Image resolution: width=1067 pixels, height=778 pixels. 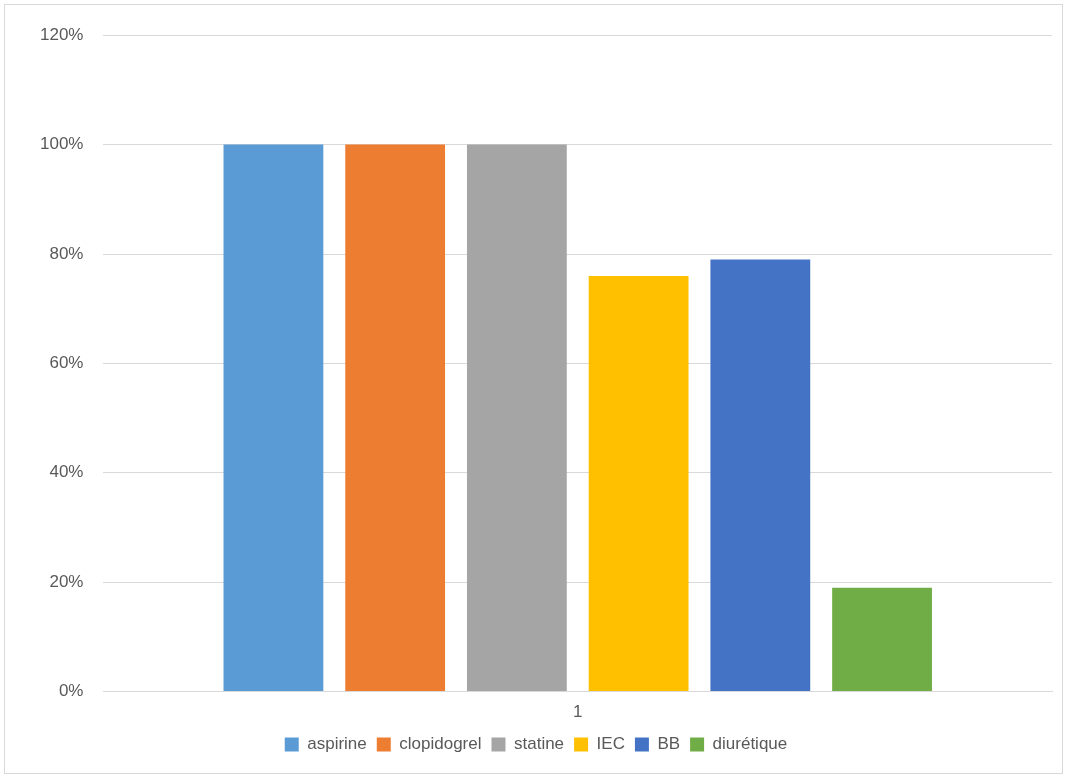 What do you see at coordinates (62, 144) in the screenshot?
I see `y-tick-label: 100%` at bounding box center [62, 144].